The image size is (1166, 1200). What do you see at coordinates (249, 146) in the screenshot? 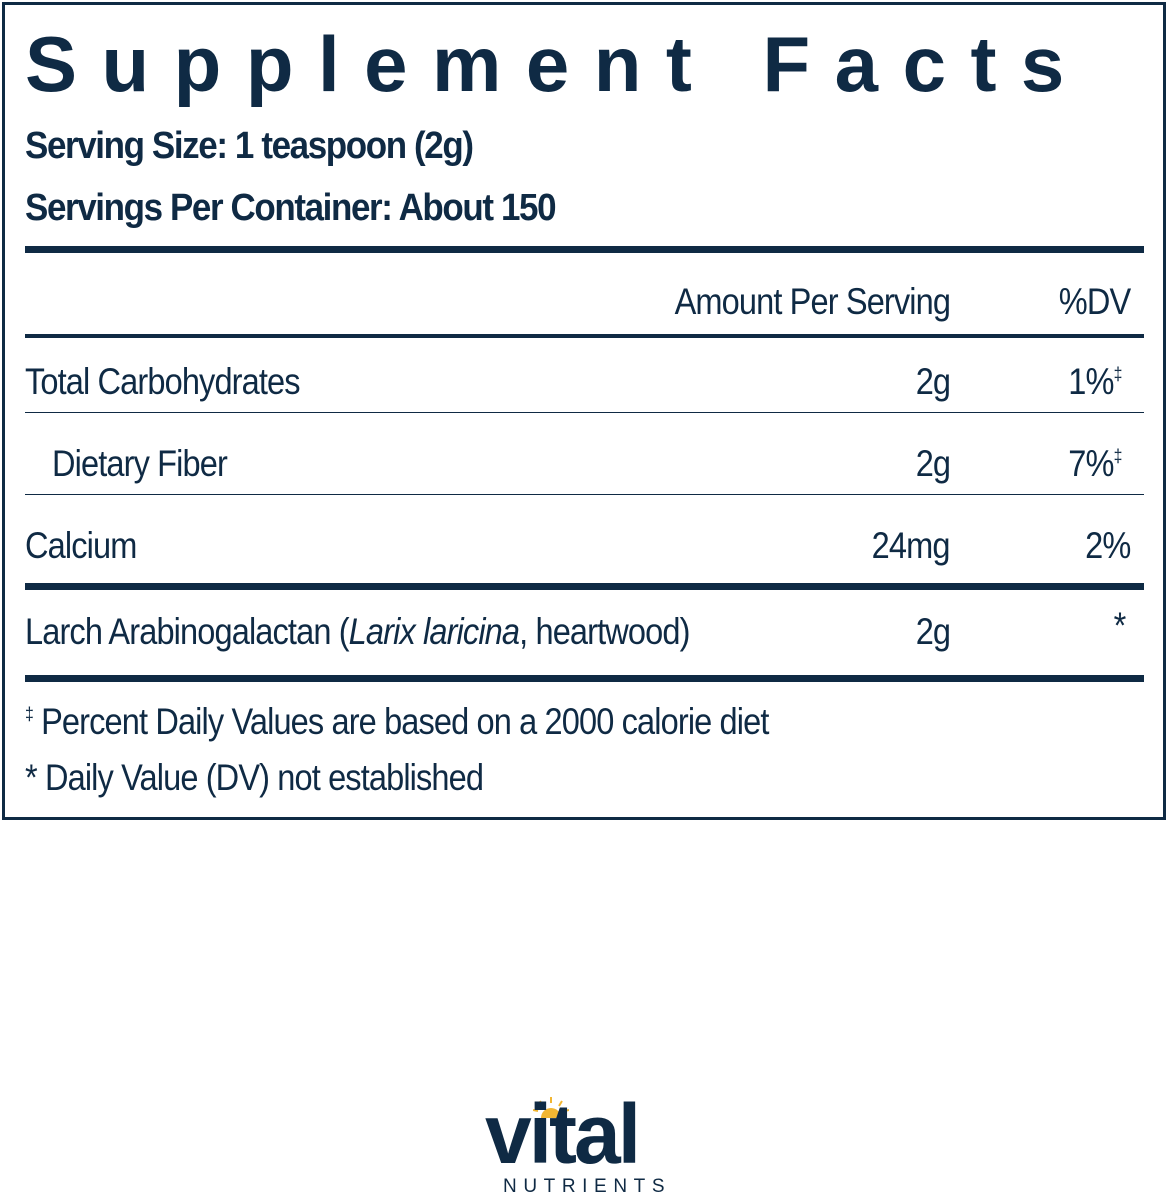
I see `serving-size: Serving Size: 1 teaspoon (2g)` at bounding box center [249, 146].